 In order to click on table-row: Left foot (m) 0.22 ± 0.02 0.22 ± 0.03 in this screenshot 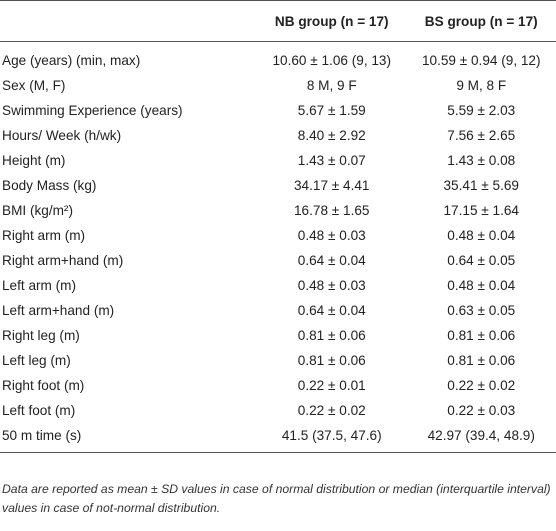, I will do `click(278, 410)`.